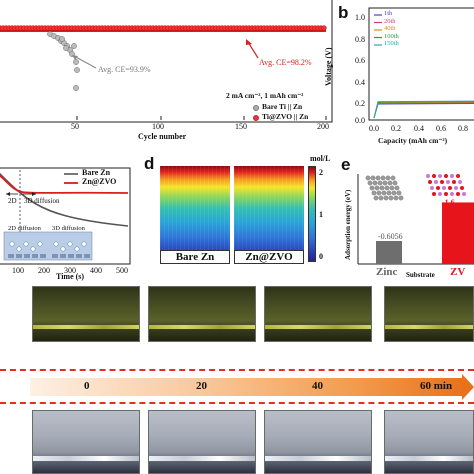 This screenshot has height=474, width=474. What do you see at coordinates (458, 233) in the screenshot?
I see `bar-zvo` at bounding box center [458, 233].